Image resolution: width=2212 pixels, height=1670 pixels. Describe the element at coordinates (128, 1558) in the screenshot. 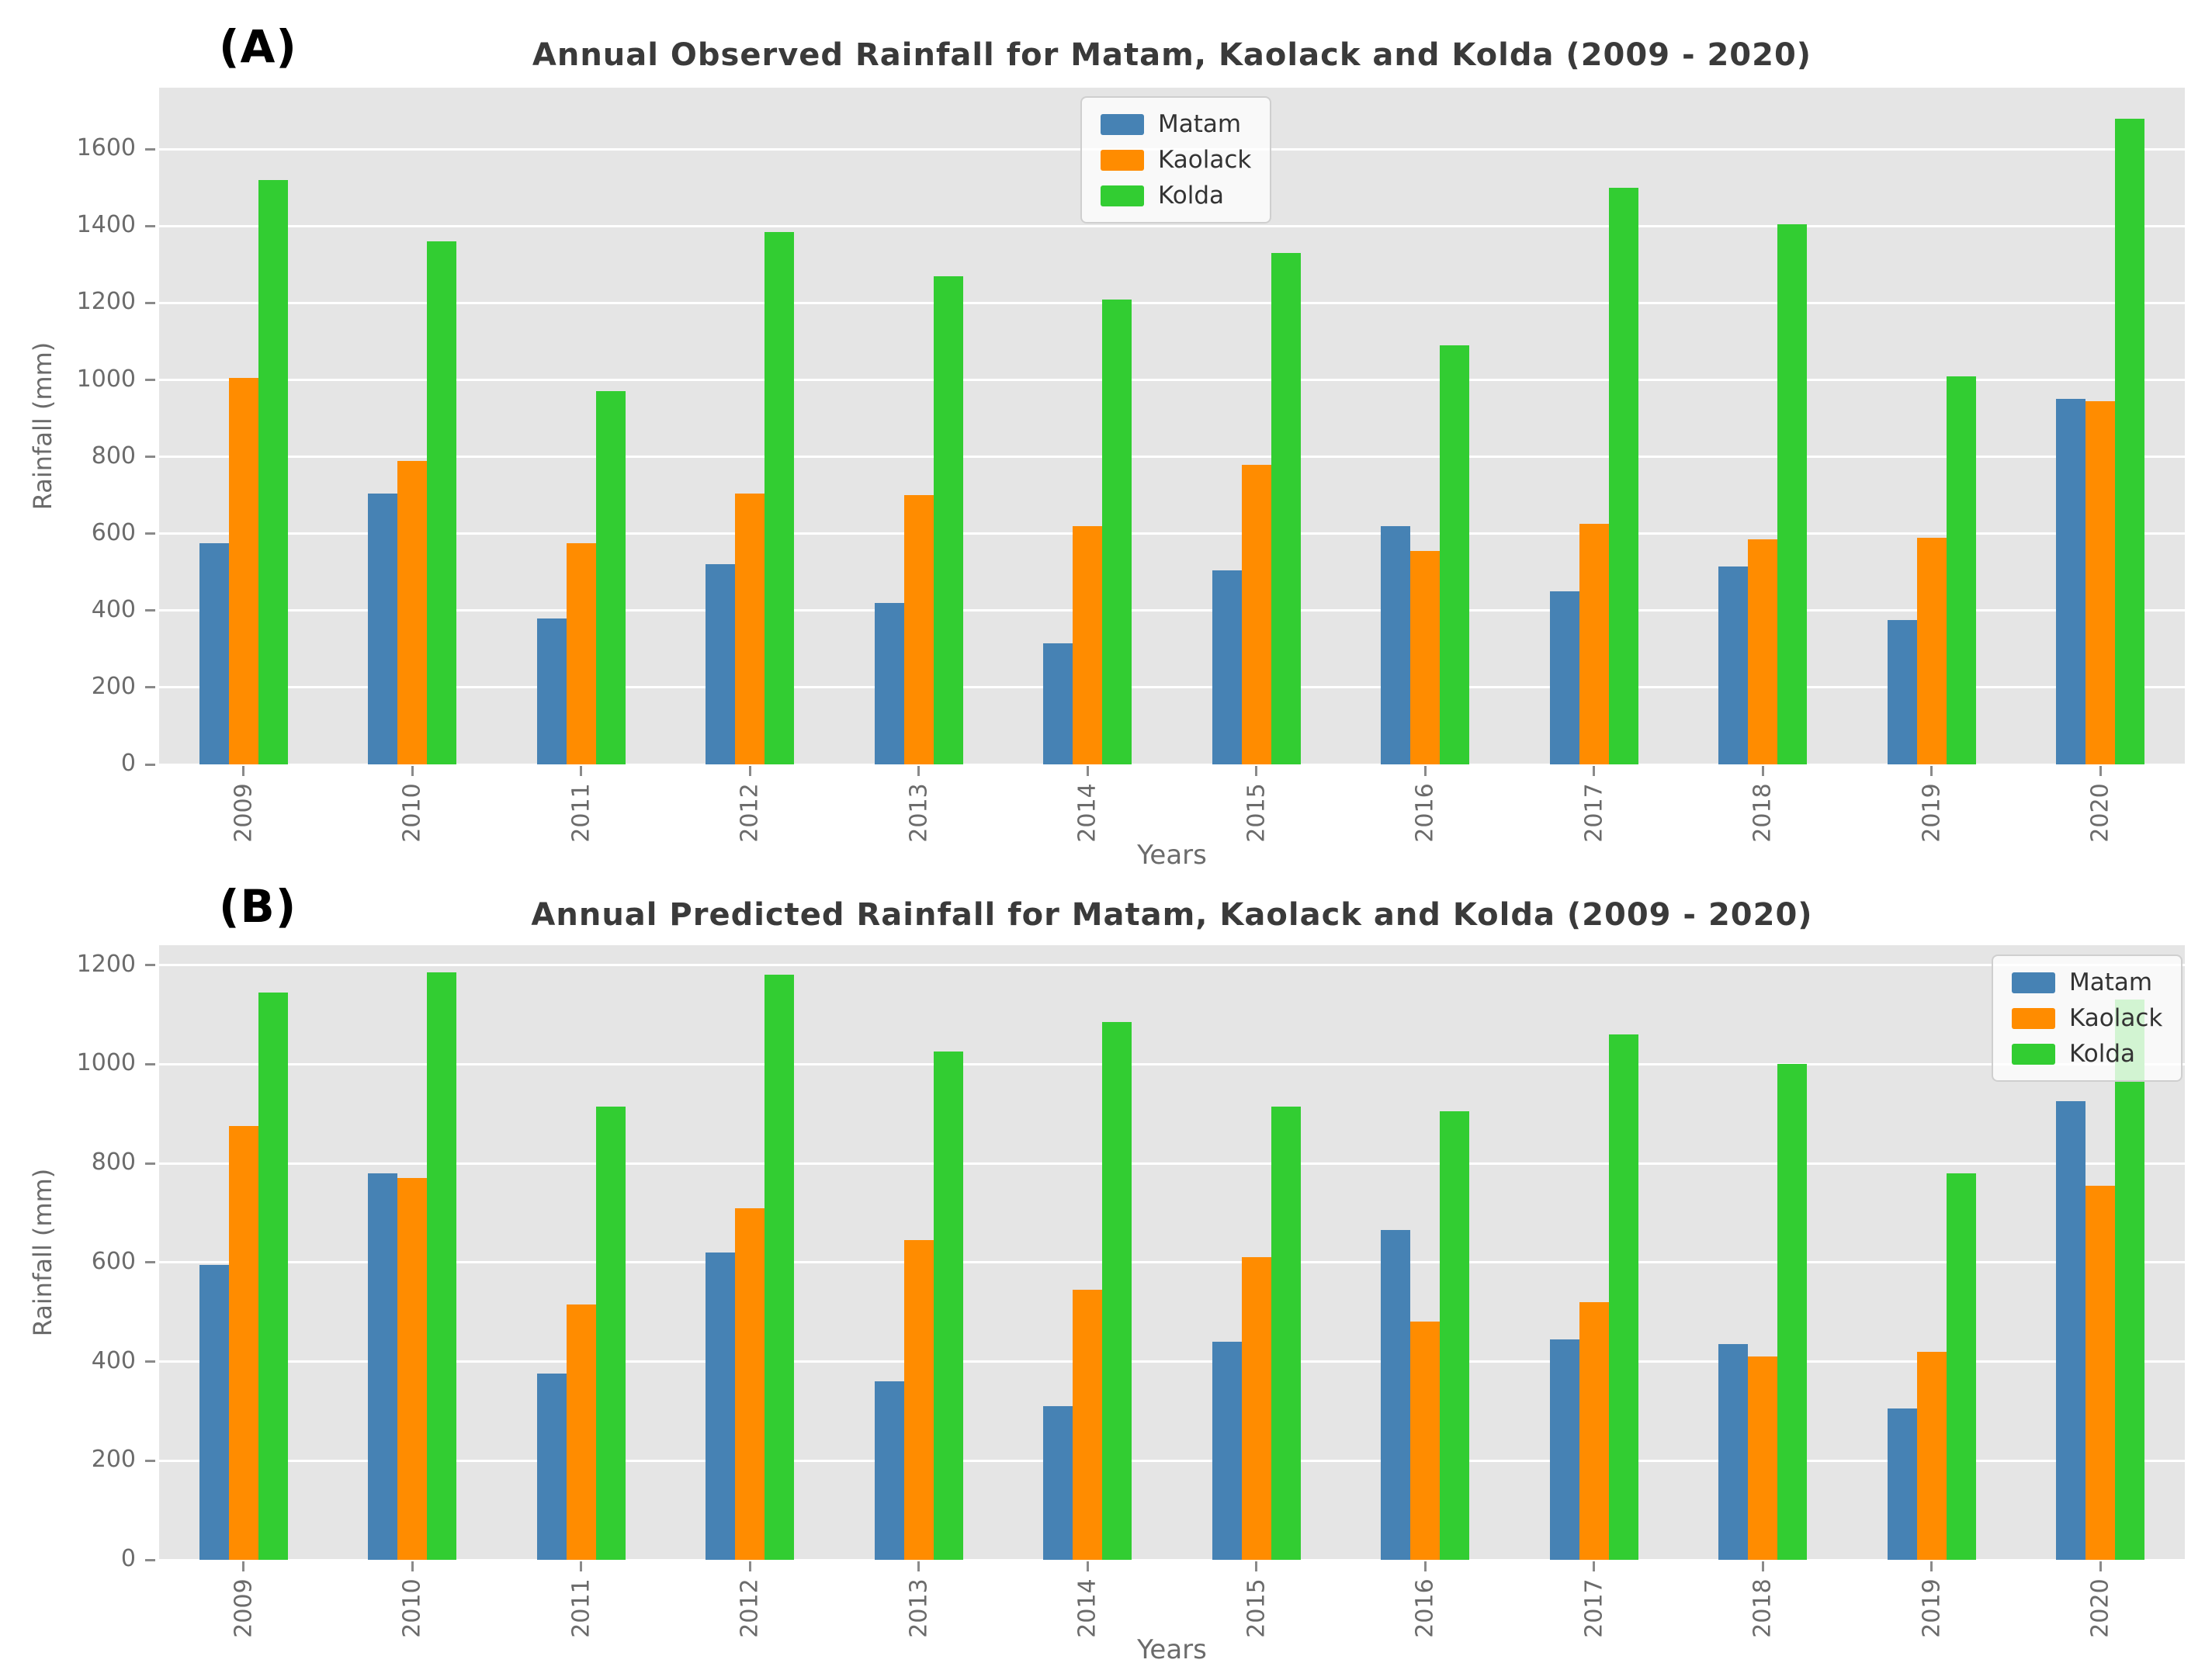

I see `y-tick-label: 0` at that location.